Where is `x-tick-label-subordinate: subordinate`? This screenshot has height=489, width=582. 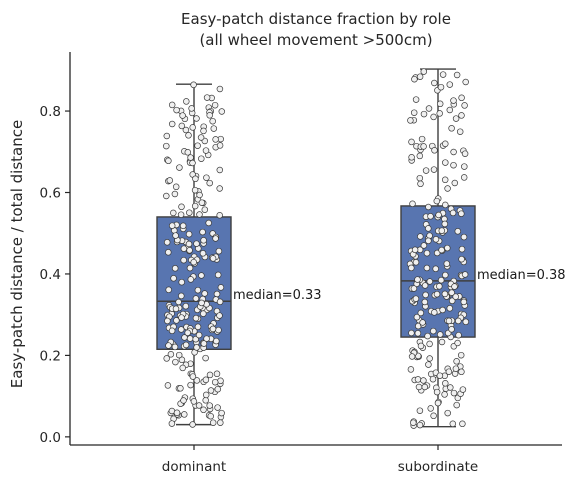 x-tick-label-subordinate: subordinate is located at coordinates (438, 467).